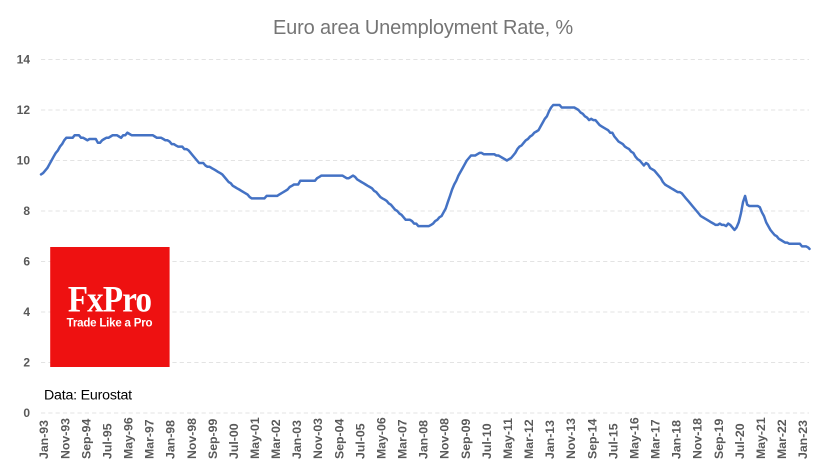 Image resolution: width=835 pixels, height=470 pixels. What do you see at coordinates (550, 439) in the screenshot?
I see `svg-text: Jan-13` at bounding box center [550, 439].